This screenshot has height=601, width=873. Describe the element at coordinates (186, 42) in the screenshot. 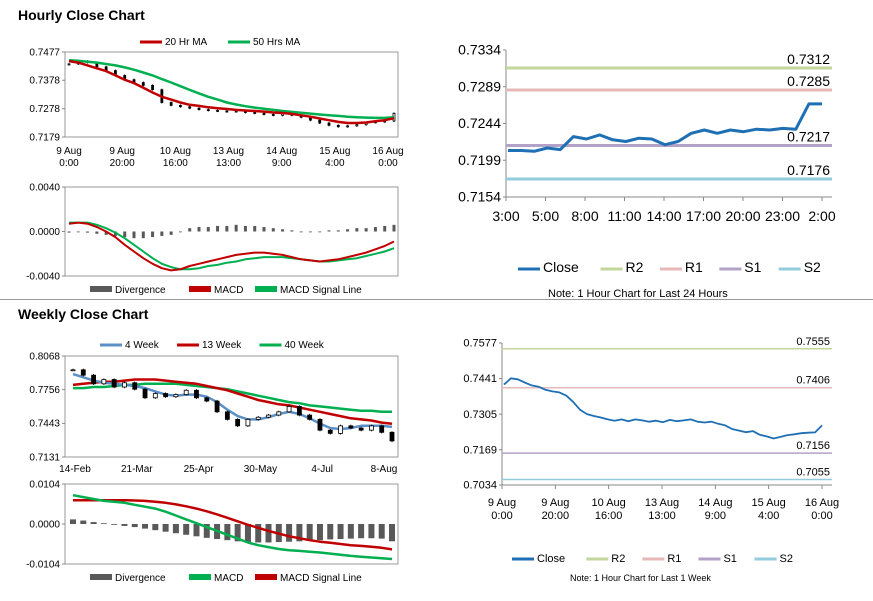

I see `hourly-price-legend-label-0: 20 Hr MA` at that location.